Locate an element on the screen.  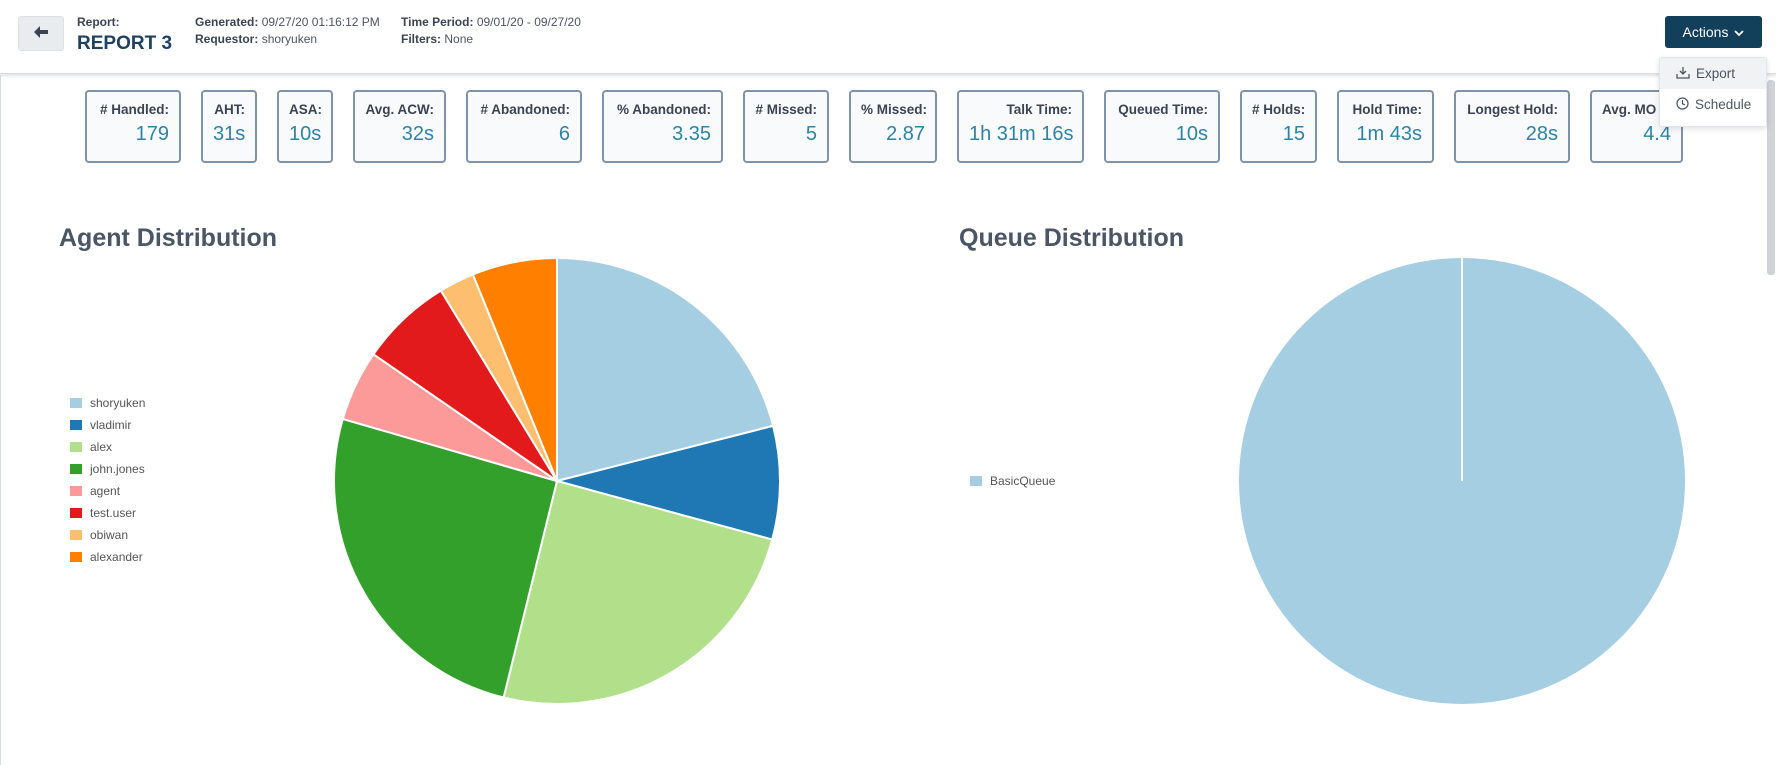
stat-card-missed: # Missed: 5 is located at coordinates (786, 126).